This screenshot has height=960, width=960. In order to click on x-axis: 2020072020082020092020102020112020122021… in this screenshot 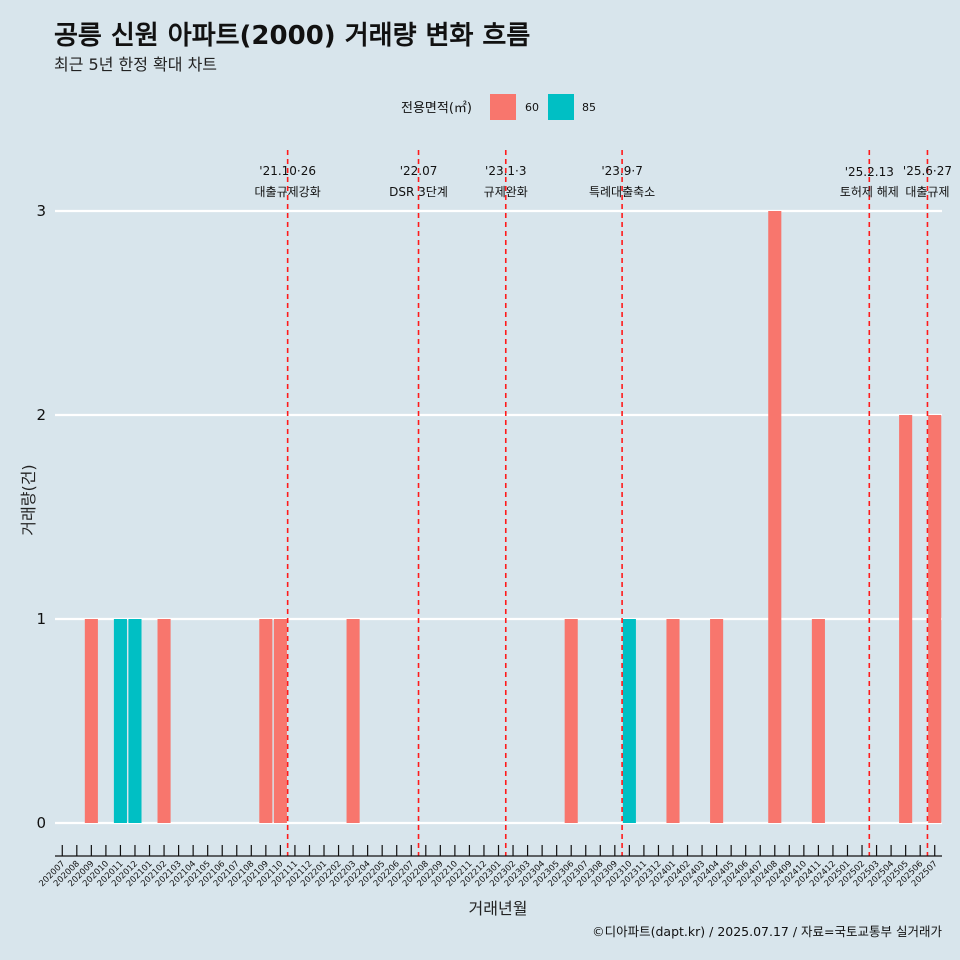, I will do `click(489, 867)`.